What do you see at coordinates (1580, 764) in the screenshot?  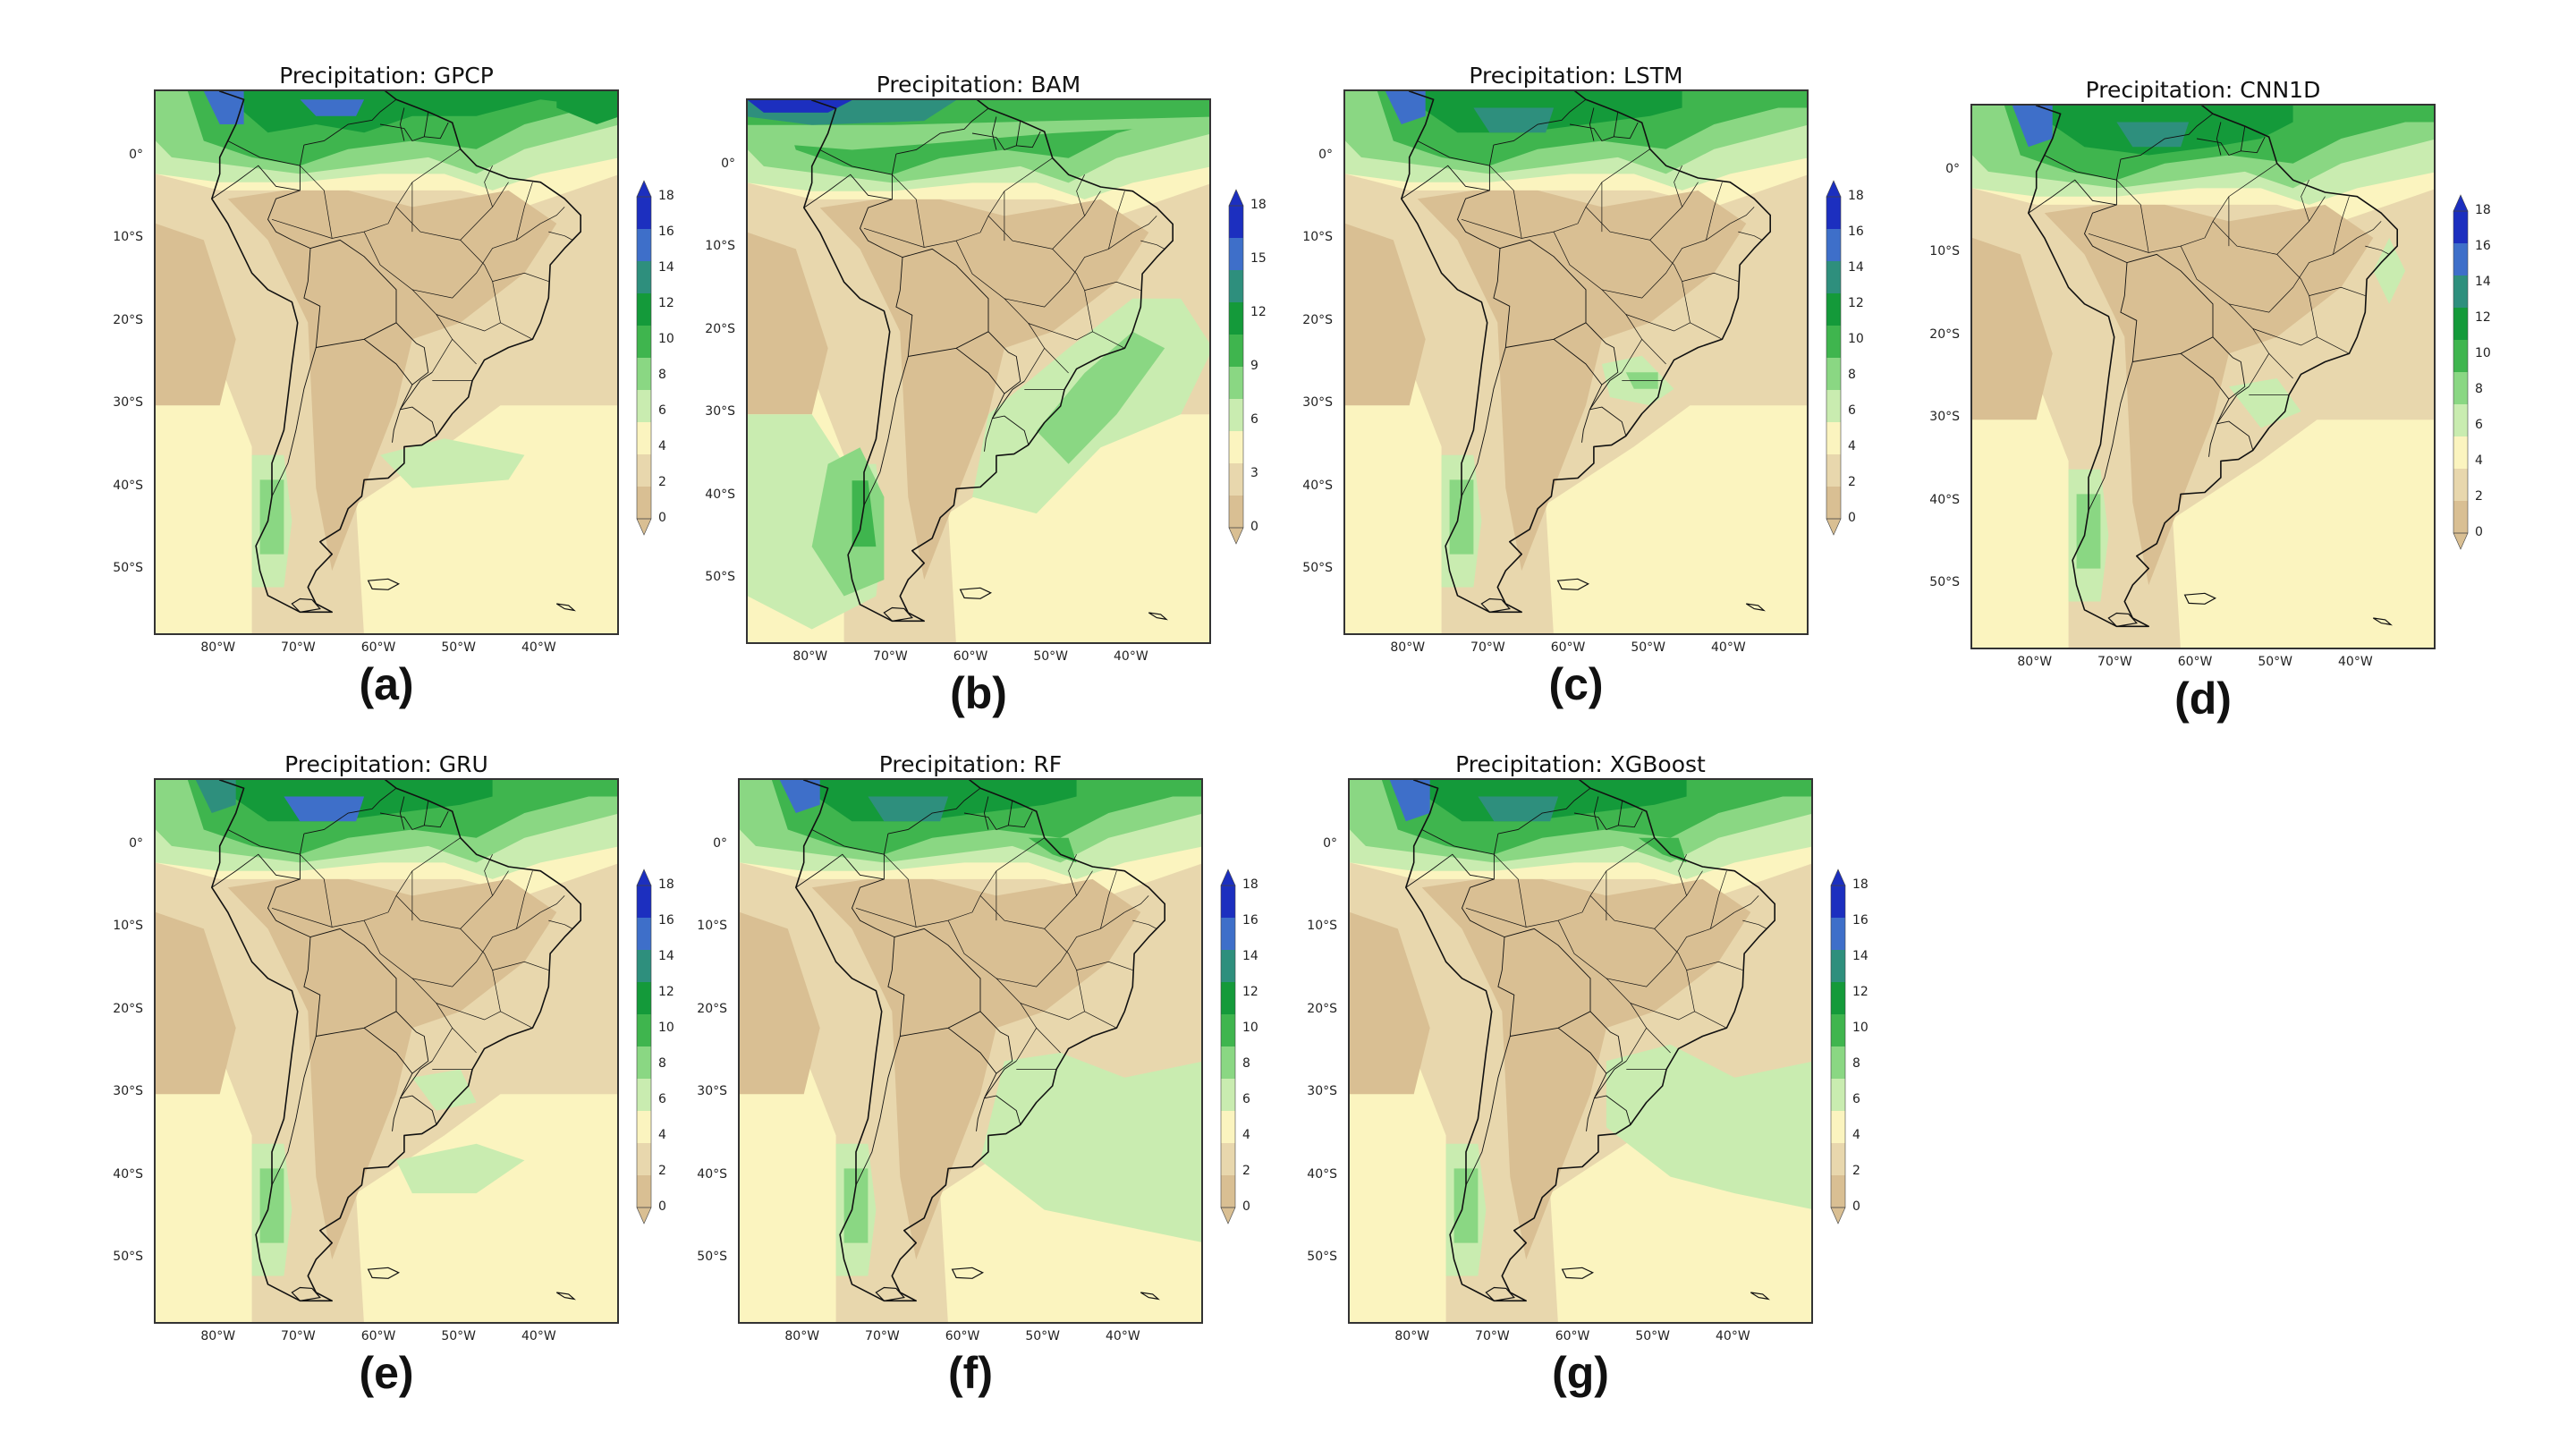 I see `panel-title: Precipitation: XGBoost` at bounding box center [1580, 764].